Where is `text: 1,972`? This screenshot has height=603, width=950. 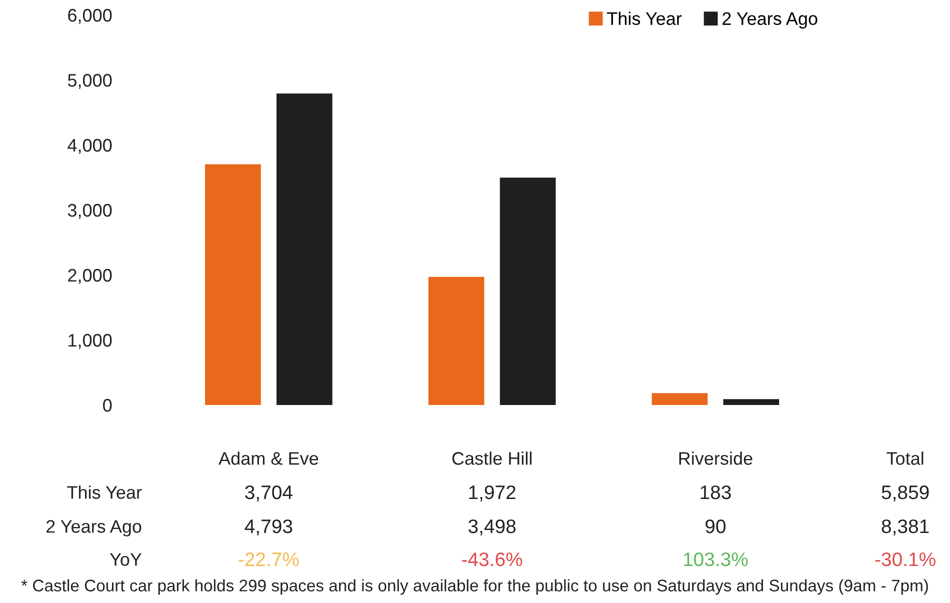 text: 1,972 is located at coordinates (492, 493).